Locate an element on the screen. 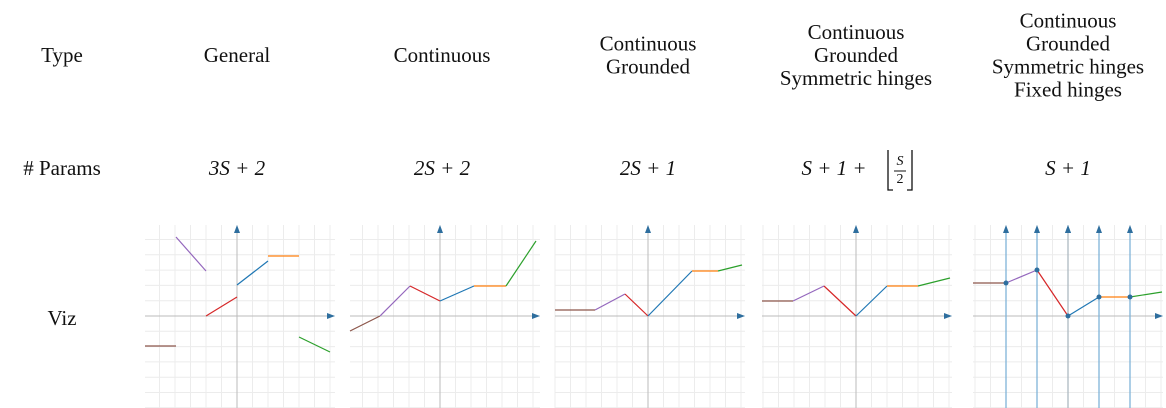 This screenshot has width=1166, height=408. row-label: Type is located at coordinates (62, 55).